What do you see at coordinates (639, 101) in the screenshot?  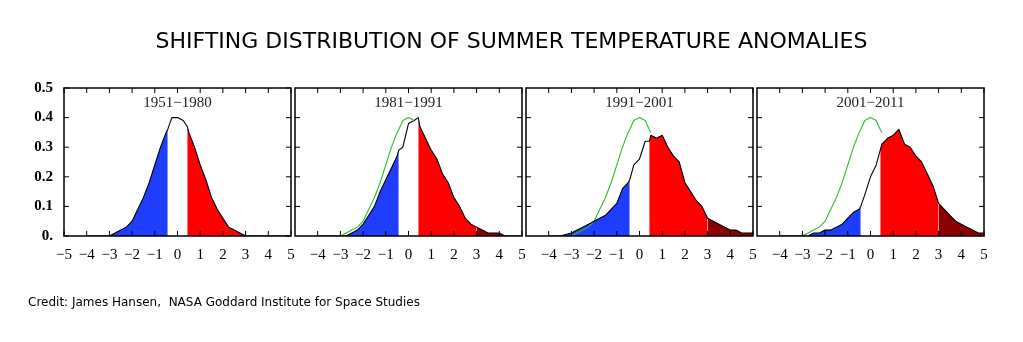 I see `chart-subtitle: 1991−2001` at bounding box center [639, 101].